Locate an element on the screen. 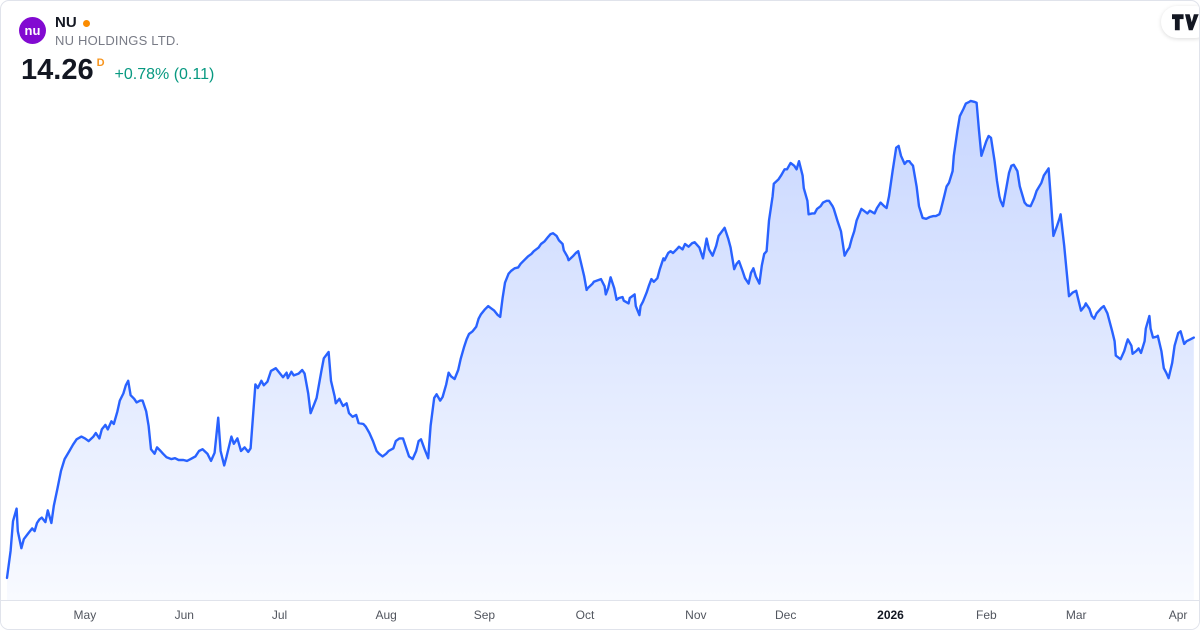 The image size is (1200, 630). time-axis-tick: Oct is located at coordinates (585, 615).